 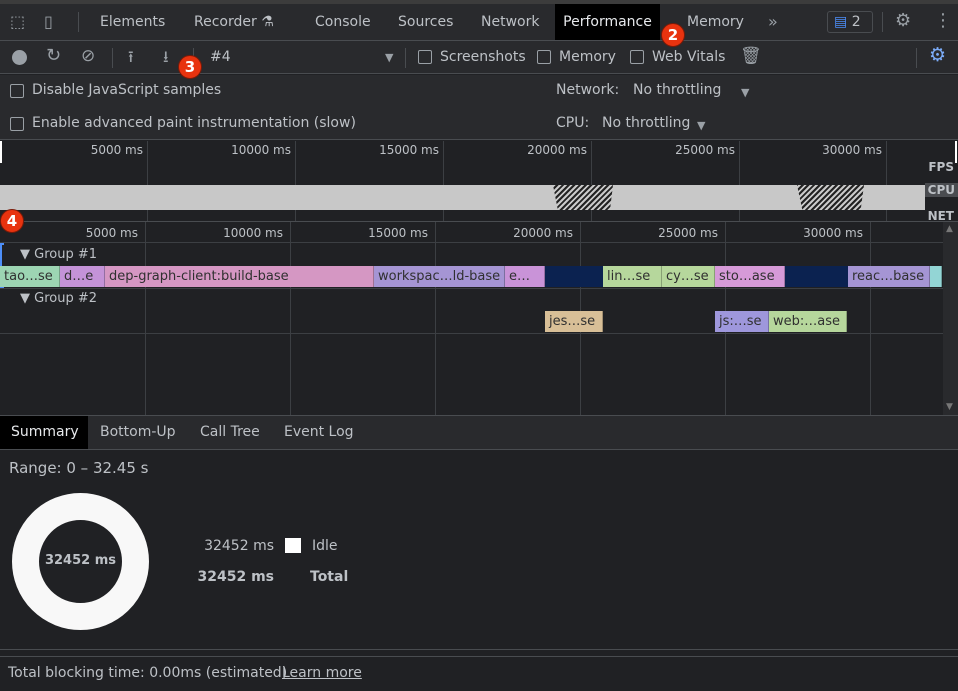 I want to click on tab-performance: Performance, so click(x=607, y=22).